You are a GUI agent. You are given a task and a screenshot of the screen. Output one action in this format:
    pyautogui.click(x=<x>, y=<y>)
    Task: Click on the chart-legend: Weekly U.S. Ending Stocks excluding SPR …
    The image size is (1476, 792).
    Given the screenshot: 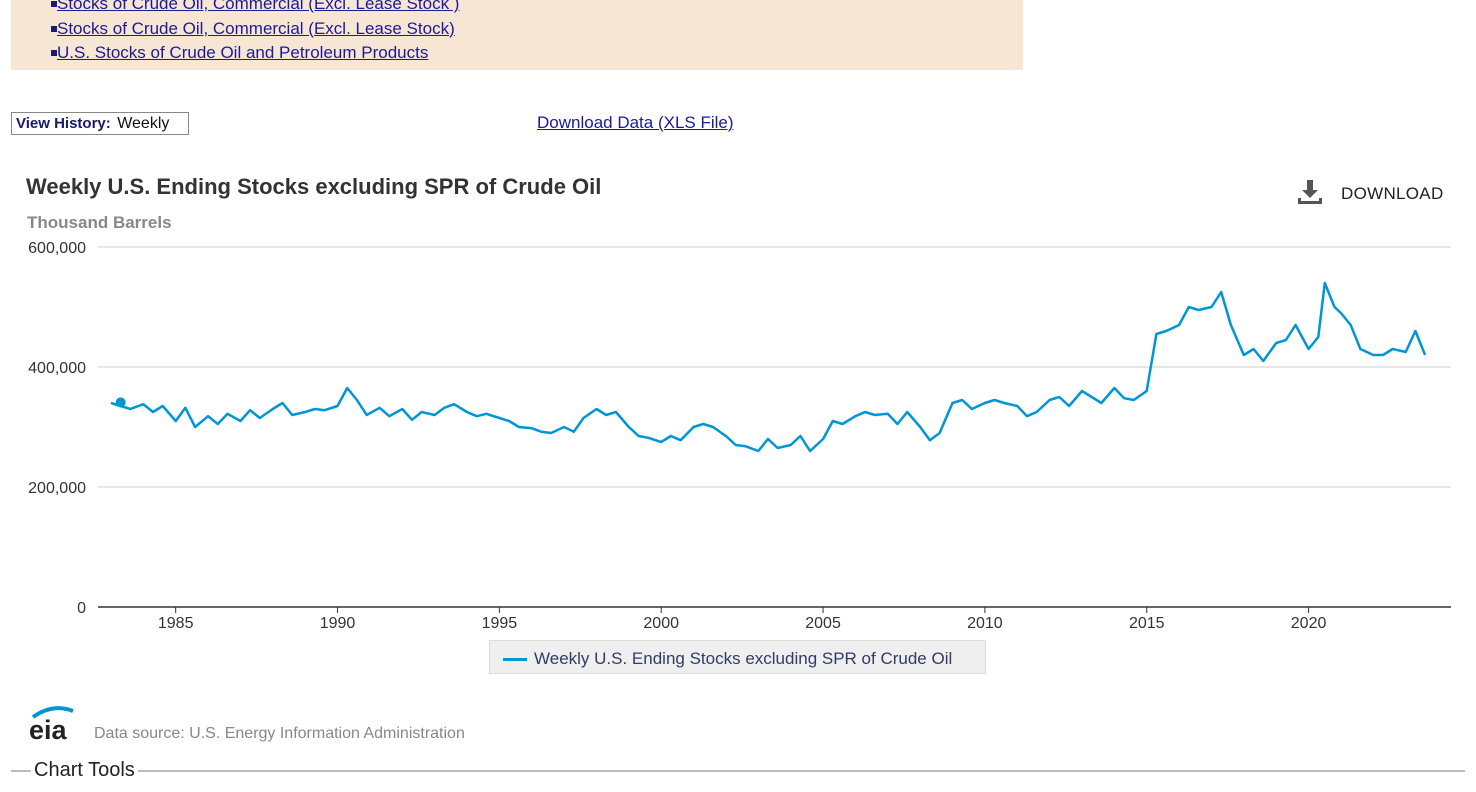 What is the action you would take?
    pyautogui.click(x=737, y=657)
    